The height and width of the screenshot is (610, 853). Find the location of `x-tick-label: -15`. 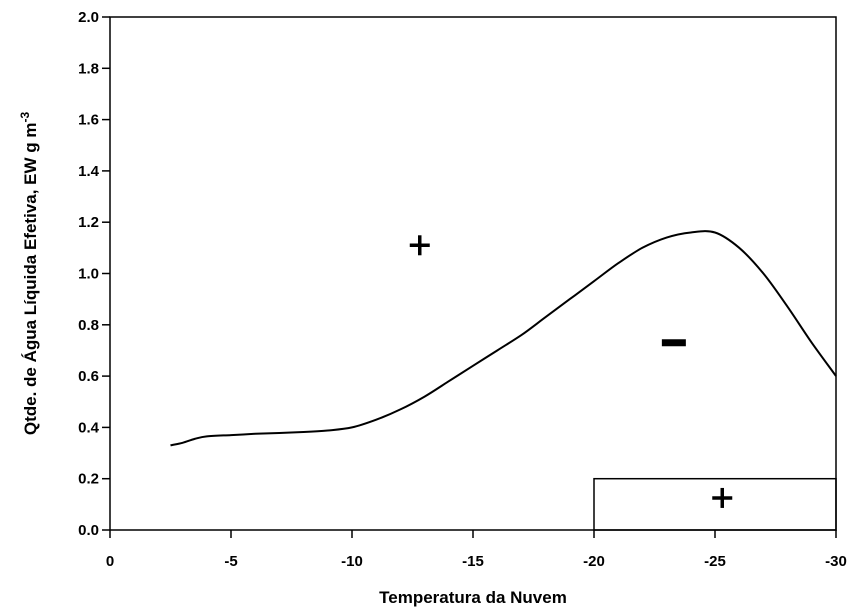

x-tick-label: -15 is located at coordinates (473, 561).